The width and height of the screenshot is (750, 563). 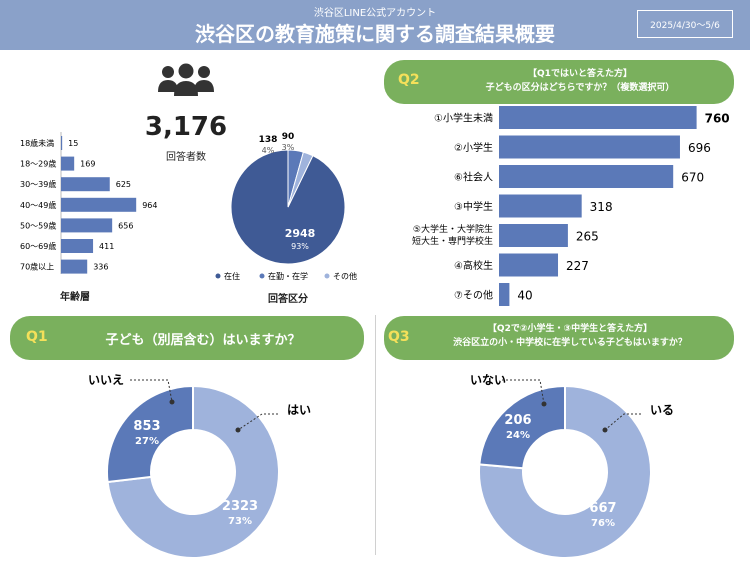 I want to click on q2-value-label: 40, so click(x=524, y=296).